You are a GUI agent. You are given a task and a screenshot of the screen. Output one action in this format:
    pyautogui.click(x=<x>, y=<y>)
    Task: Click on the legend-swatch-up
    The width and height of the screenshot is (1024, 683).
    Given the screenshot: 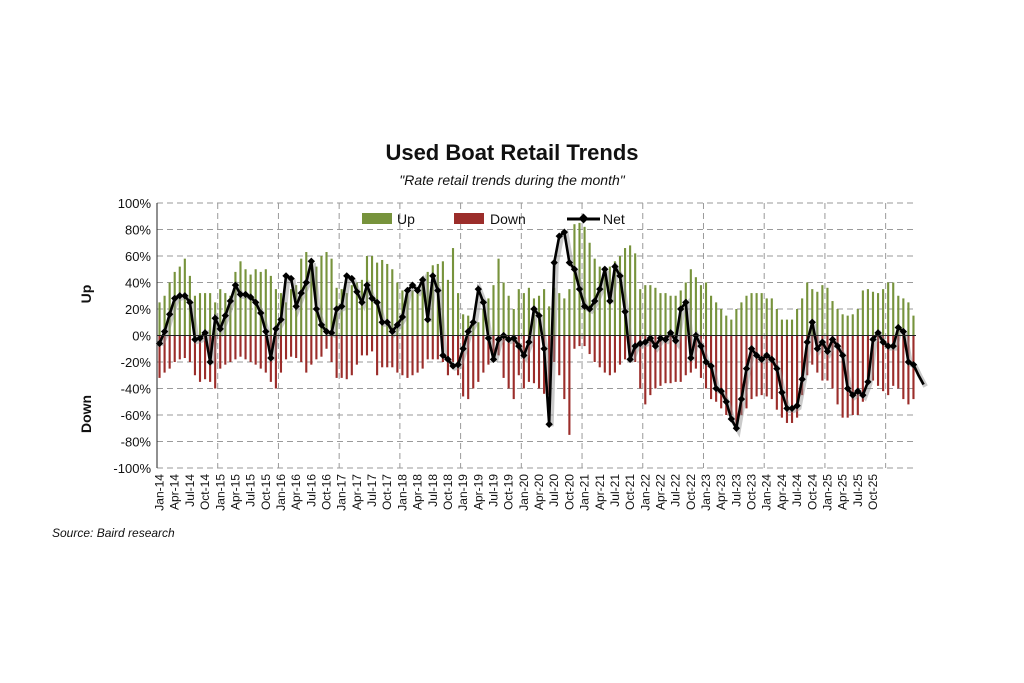 What is the action you would take?
    pyautogui.click(x=377, y=218)
    